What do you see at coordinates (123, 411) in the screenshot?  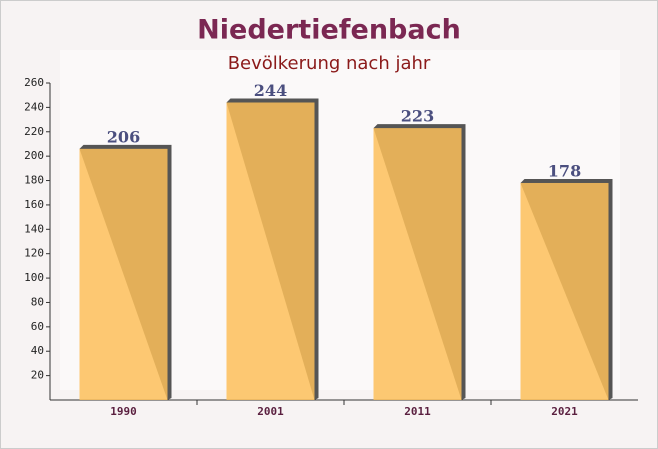 I see `x-tick-label: 1990` at bounding box center [123, 411].